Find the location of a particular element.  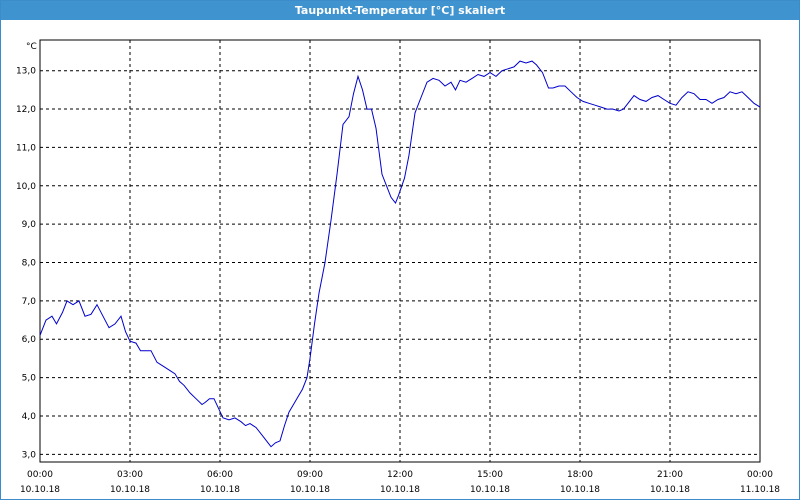

x-tick-date: 11.10.18 is located at coordinates (760, 490).